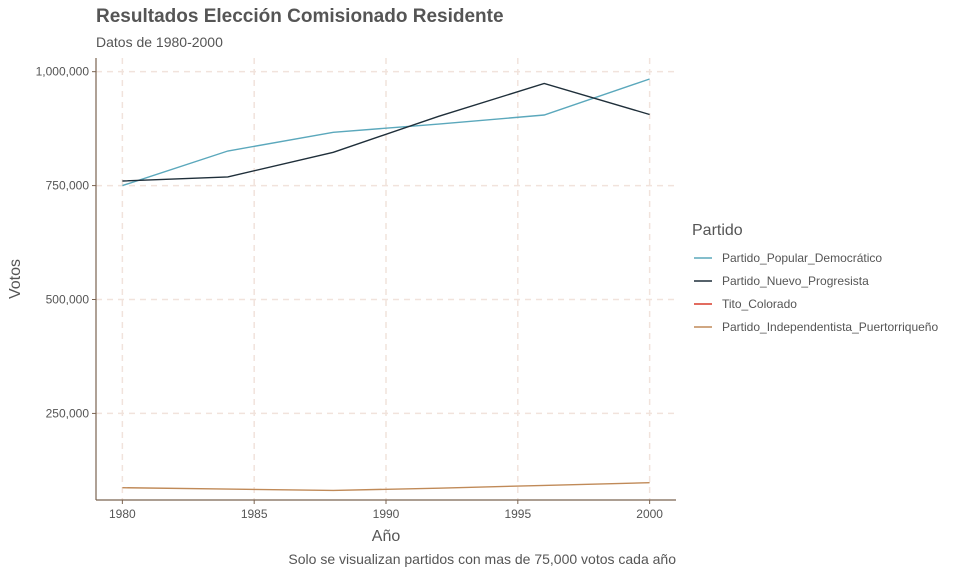  What do you see at coordinates (802, 258) in the screenshot?
I see `legend-label-0: Partido_Popular_Democrático` at bounding box center [802, 258].